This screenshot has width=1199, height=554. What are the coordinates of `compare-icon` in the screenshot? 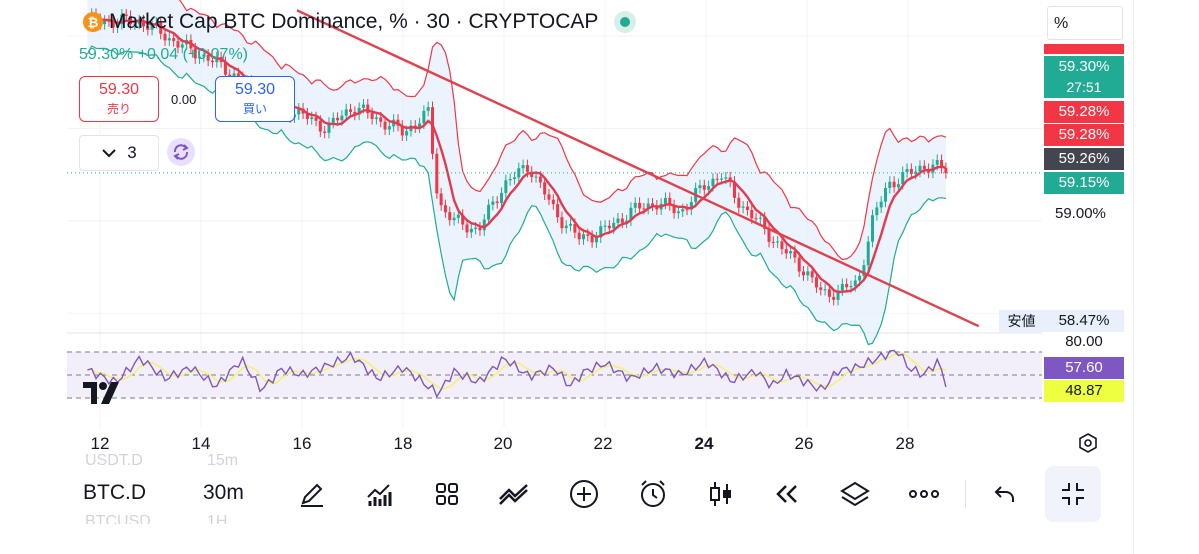 It's located at (513, 494).